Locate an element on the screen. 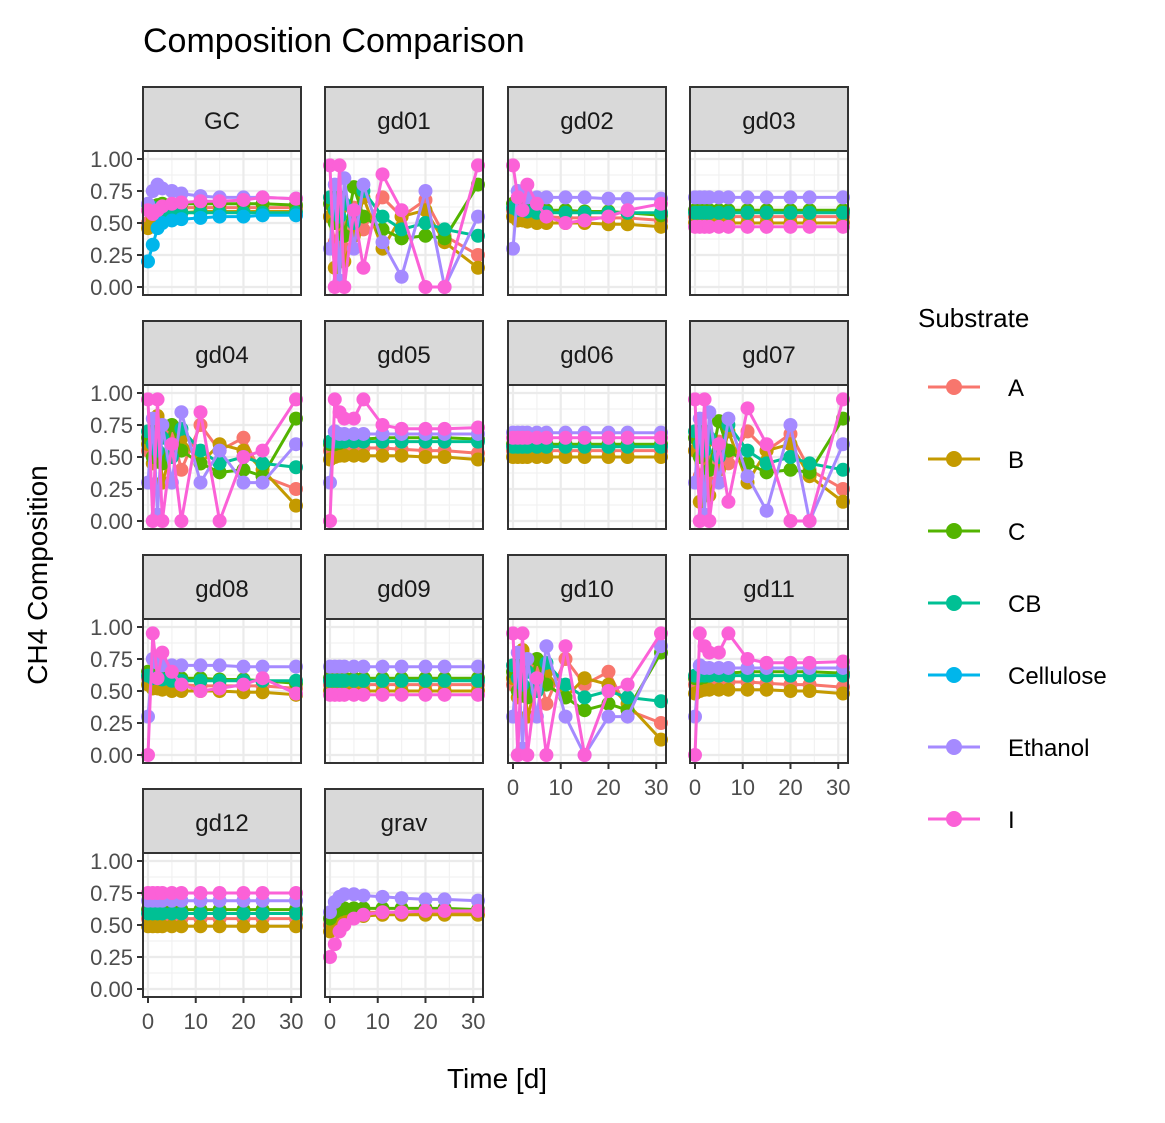 The image size is (1165, 1123). facet-strip-label: gd06 is located at coordinates (586, 355).